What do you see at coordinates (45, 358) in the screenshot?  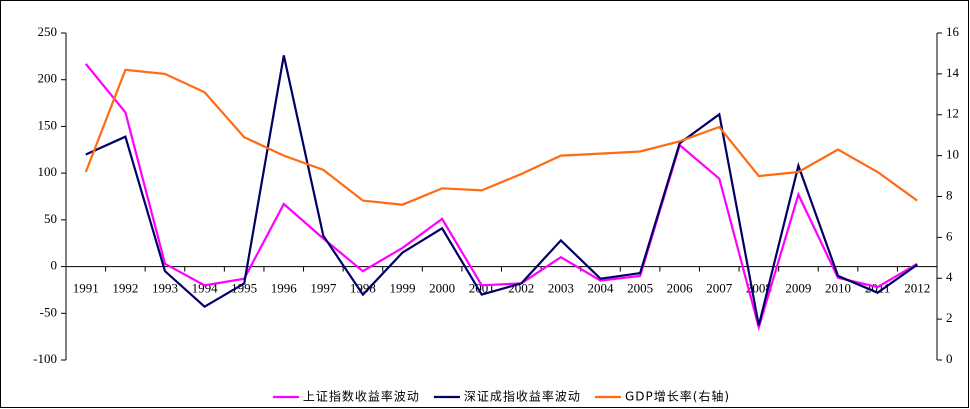 I see `y-tick-label: -100` at bounding box center [45, 358].